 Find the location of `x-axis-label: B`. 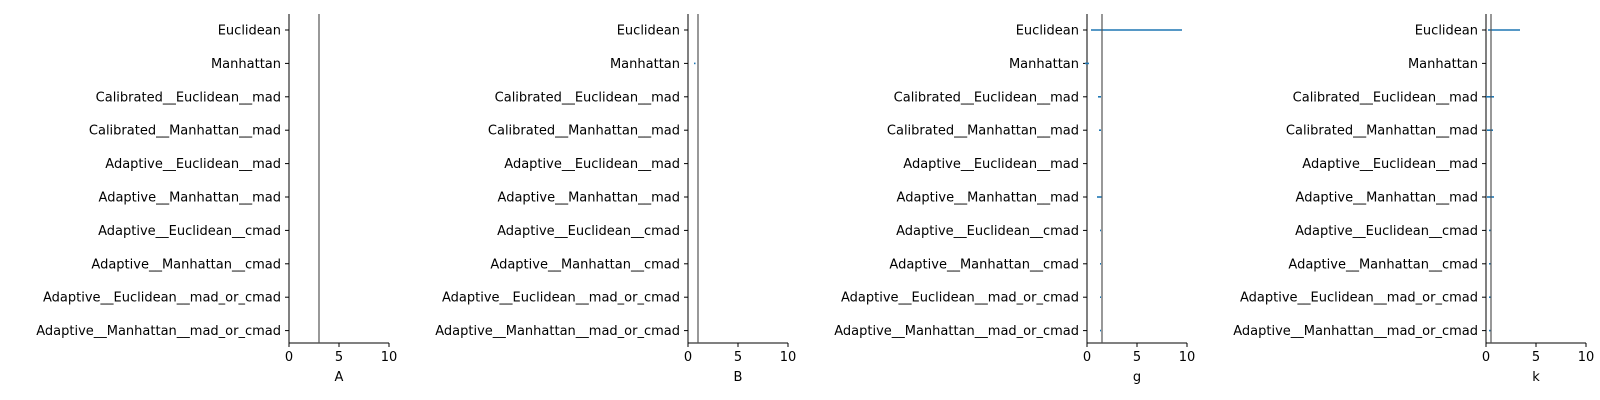

x-axis-label: B is located at coordinates (738, 377).